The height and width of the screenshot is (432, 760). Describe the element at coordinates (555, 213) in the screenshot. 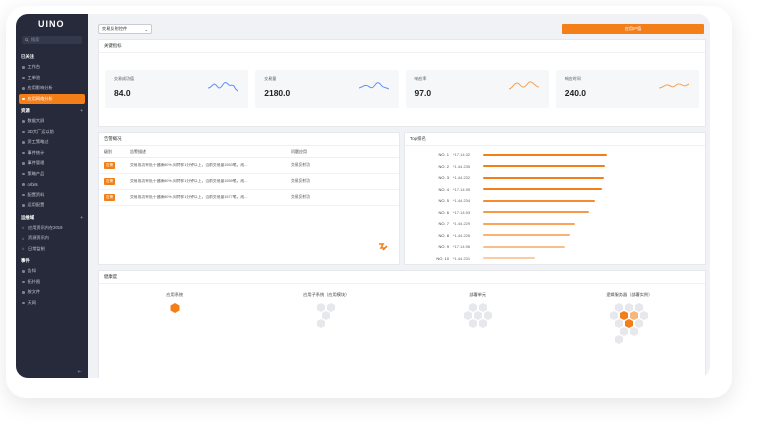

I see `top-row: NO. 6 *17.14.93` at that location.